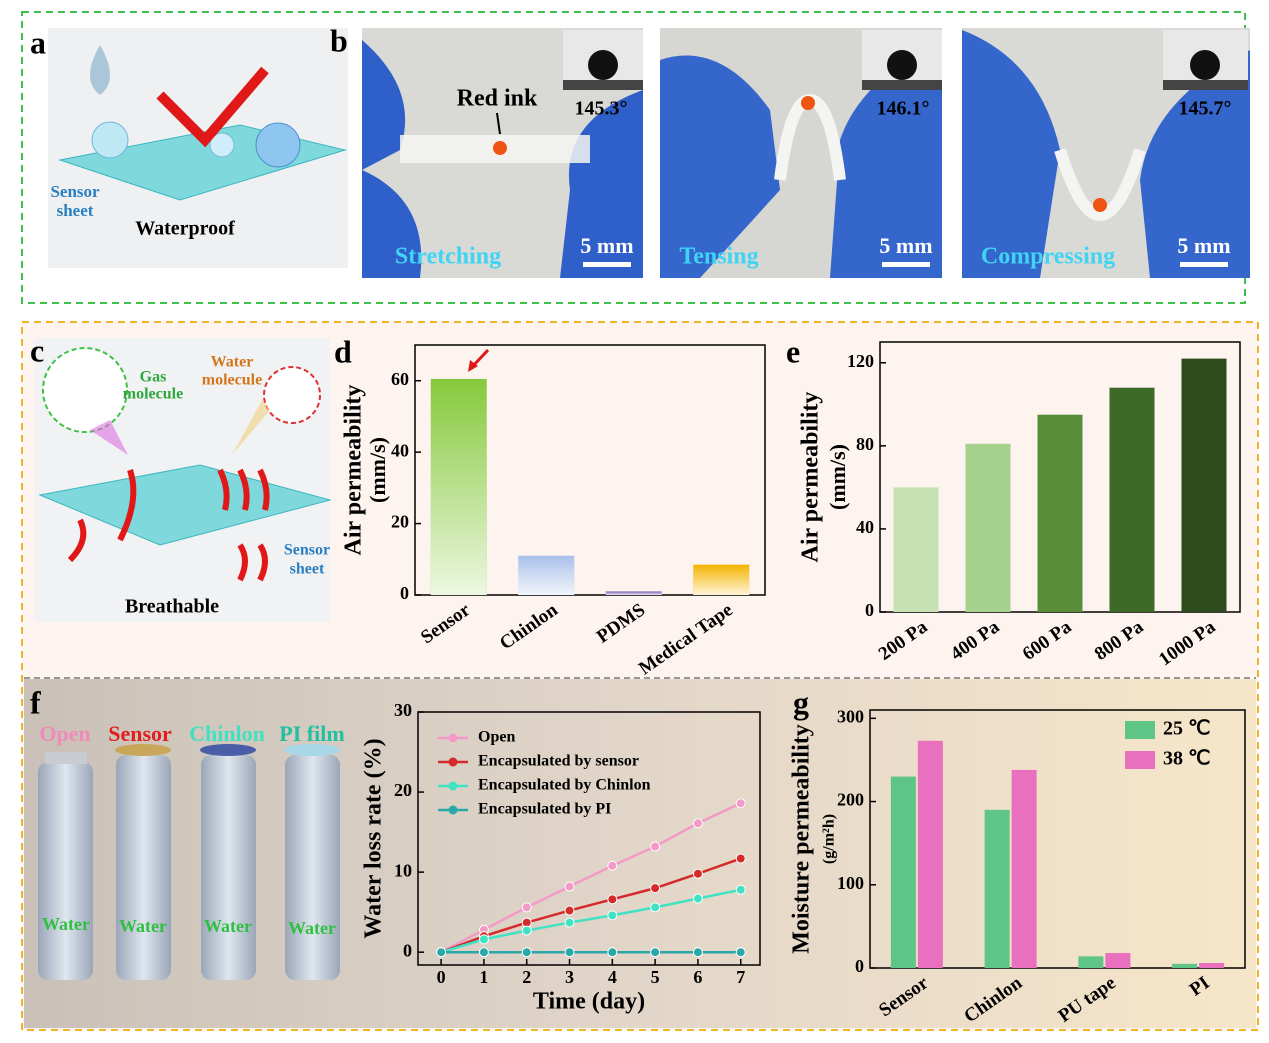  What do you see at coordinates (526, 977) in the screenshot?
I see `x-tick-label: 2` at bounding box center [526, 977].